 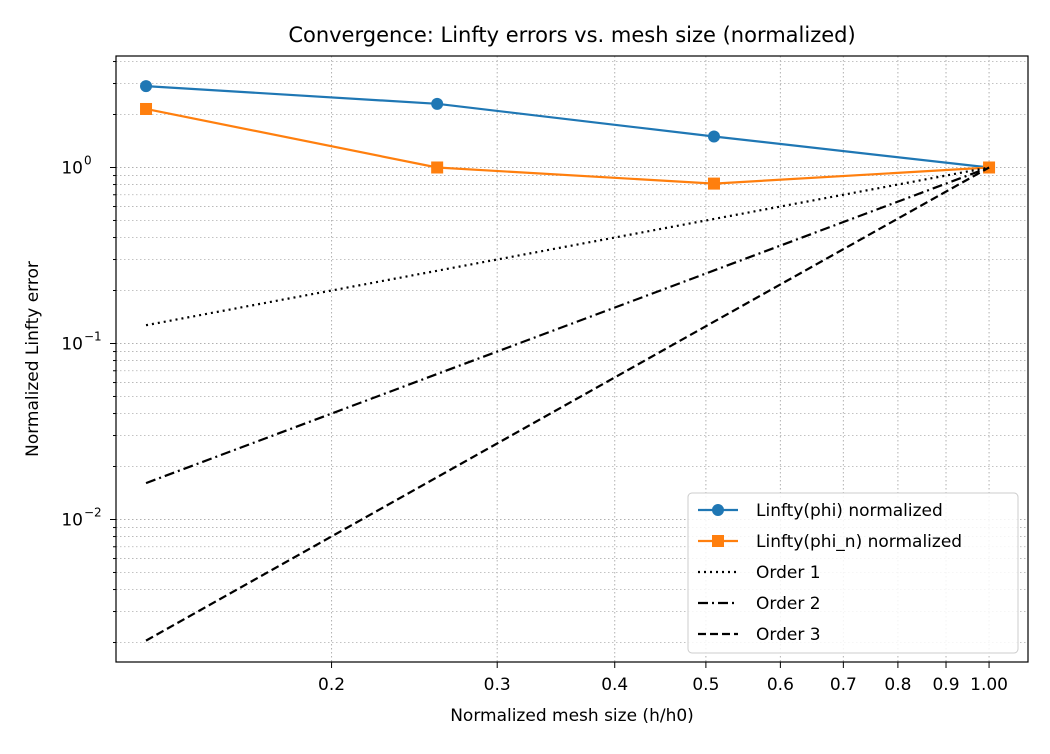 I want to click on legend-entry: Order 3, so click(x=759, y=635).